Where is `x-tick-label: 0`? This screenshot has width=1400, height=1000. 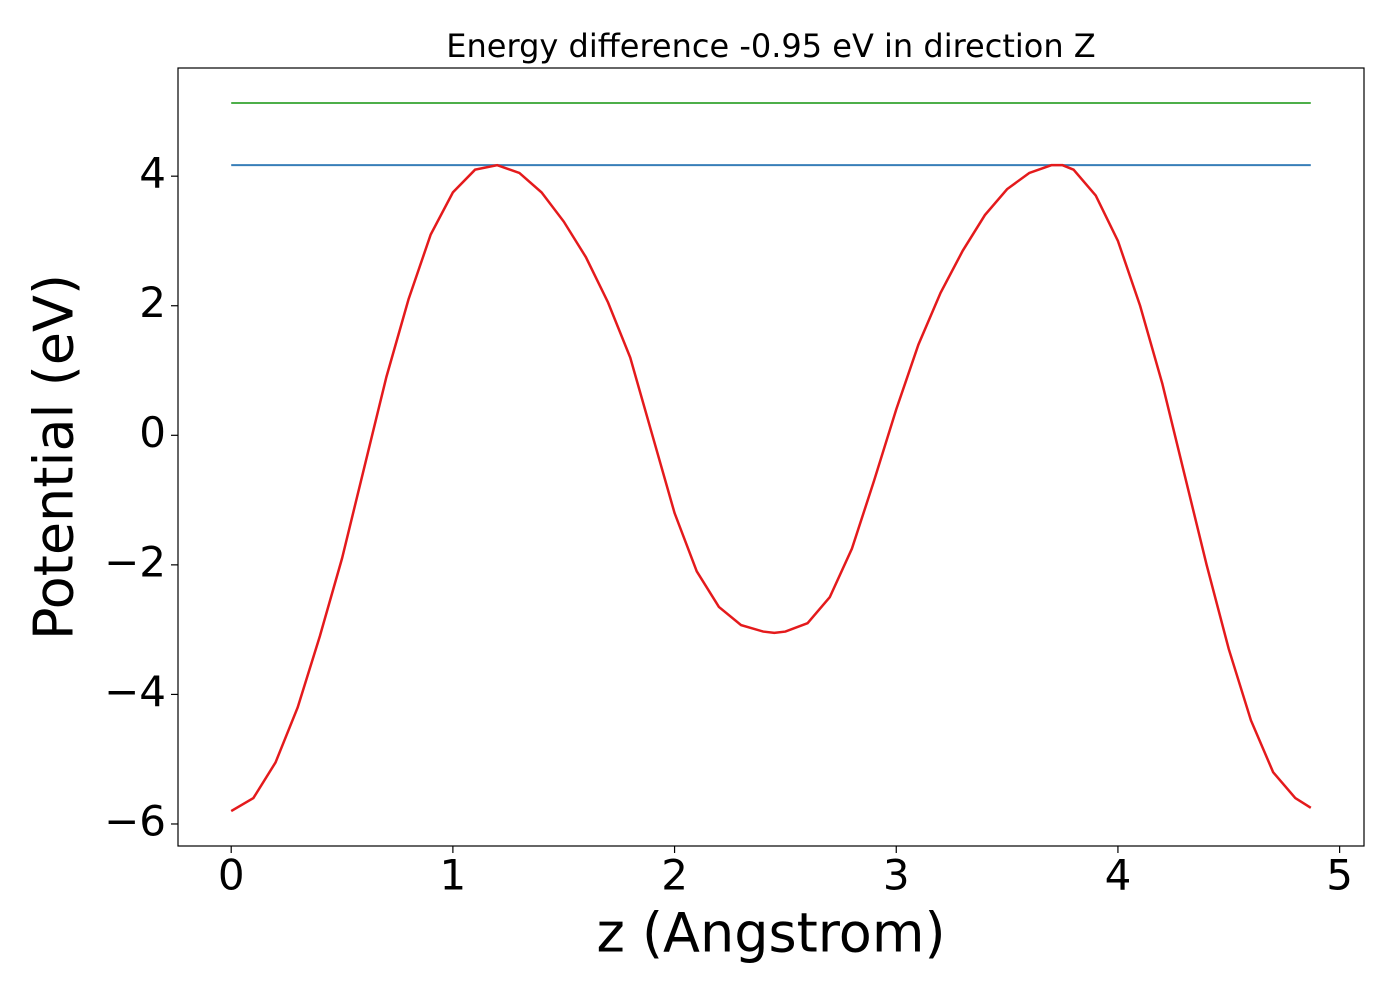
x-tick-label: 0 is located at coordinates (231, 875).